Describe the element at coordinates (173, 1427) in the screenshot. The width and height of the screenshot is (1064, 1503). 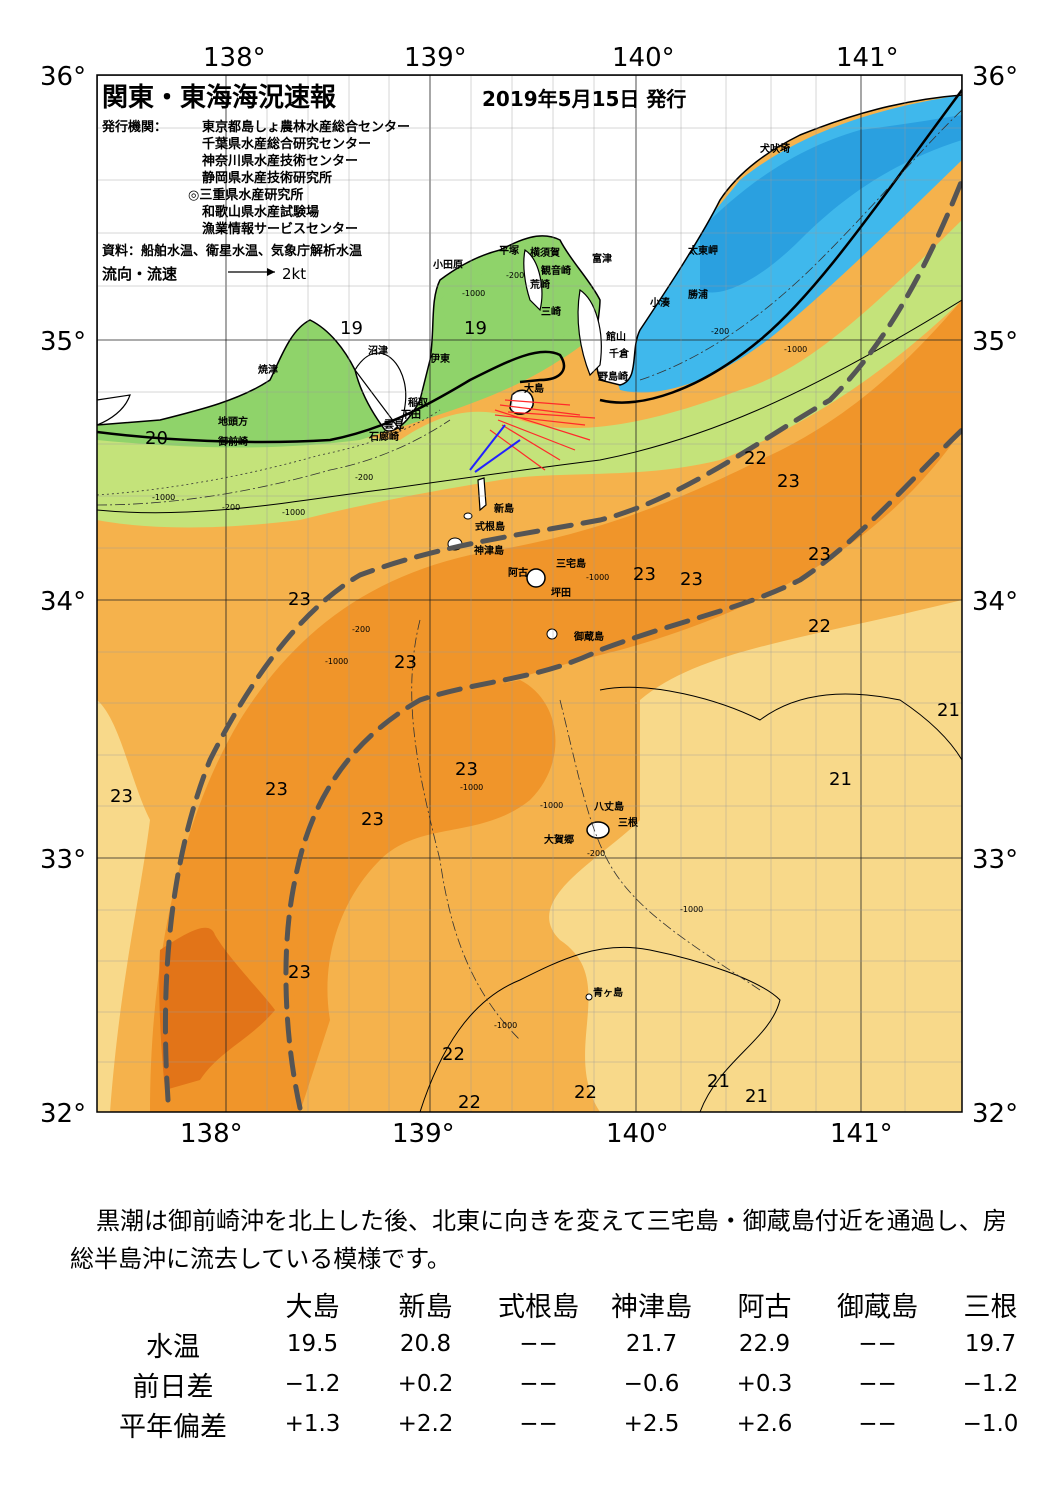
I see `row-label: 平年偏差` at that location.